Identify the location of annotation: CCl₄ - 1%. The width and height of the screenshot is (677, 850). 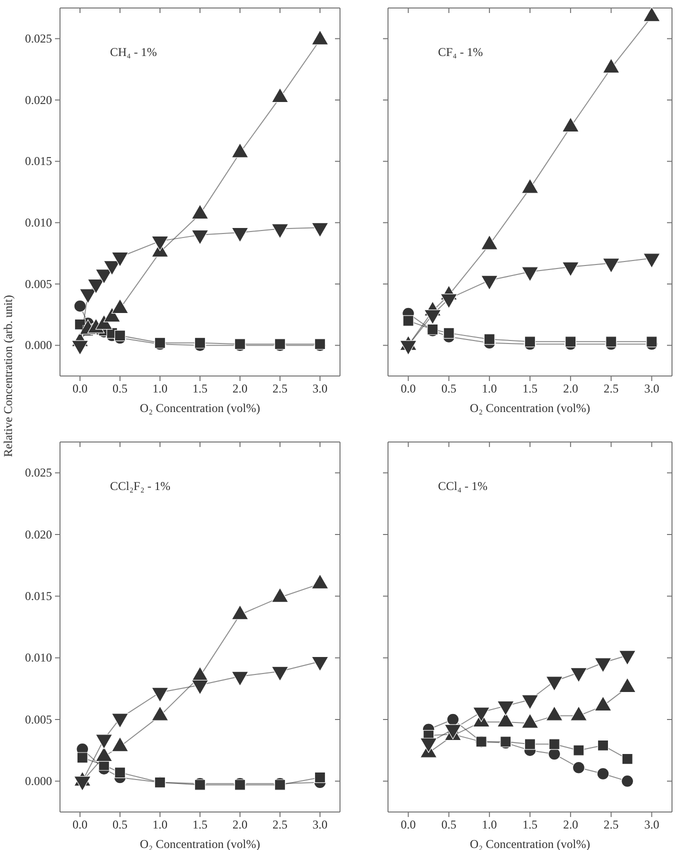
(463, 486).